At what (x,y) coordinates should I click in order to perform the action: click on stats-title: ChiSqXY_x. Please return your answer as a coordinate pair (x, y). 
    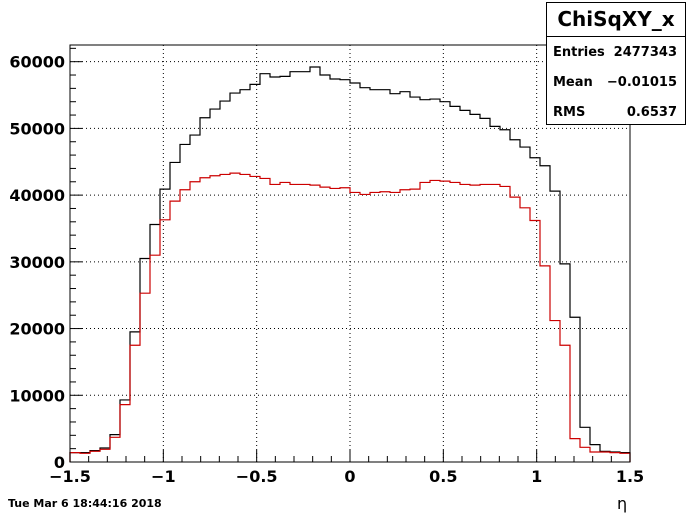
    Looking at the image, I should click on (616, 20).